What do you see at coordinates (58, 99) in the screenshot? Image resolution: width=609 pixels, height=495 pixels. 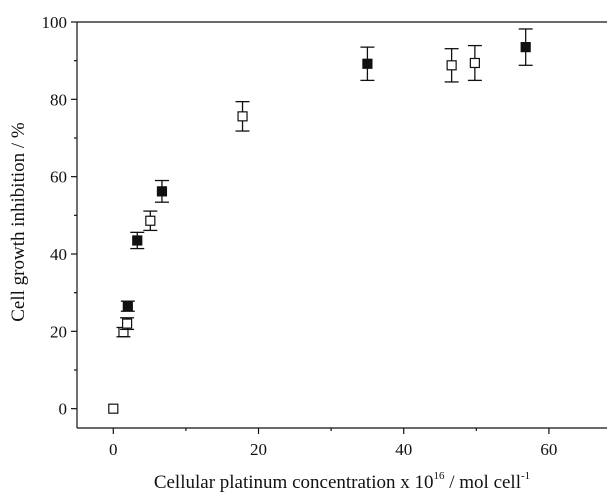 I see `y-tick-label: 80` at bounding box center [58, 99].